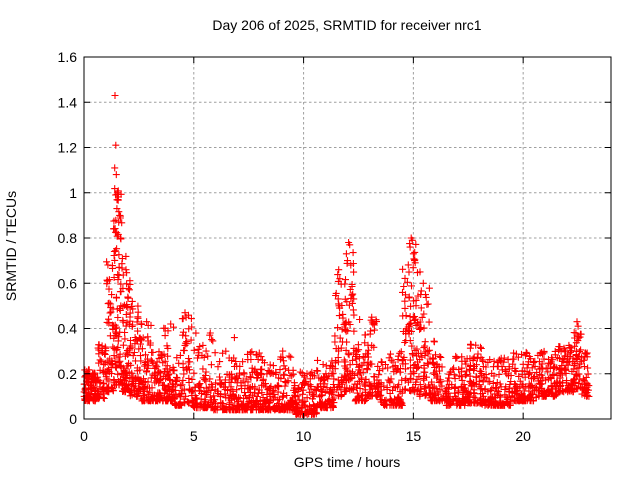  Describe the element at coordinates (73, 419) in the screenshot. I see `y-tick-label: 0` at that location.